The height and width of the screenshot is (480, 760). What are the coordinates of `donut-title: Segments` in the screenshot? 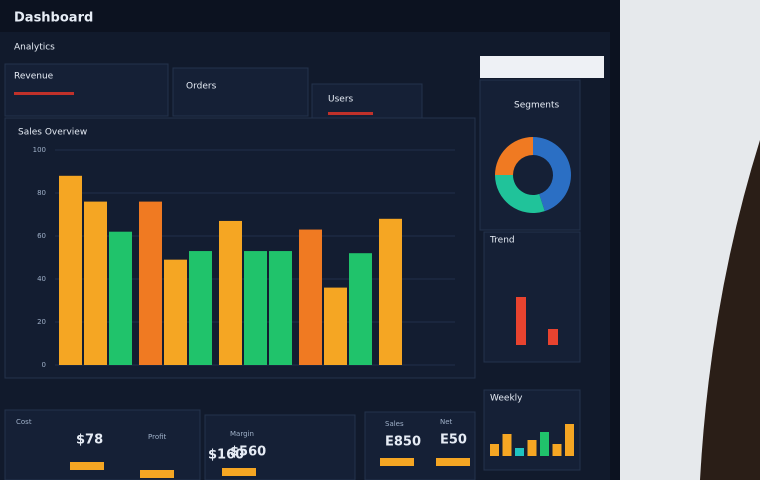 It's located at (537, 106).